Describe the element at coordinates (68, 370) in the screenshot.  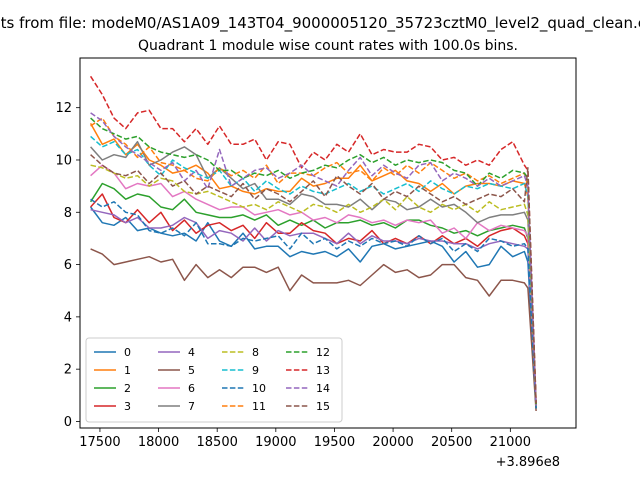
I see `y-tick-label: 2` at that location.